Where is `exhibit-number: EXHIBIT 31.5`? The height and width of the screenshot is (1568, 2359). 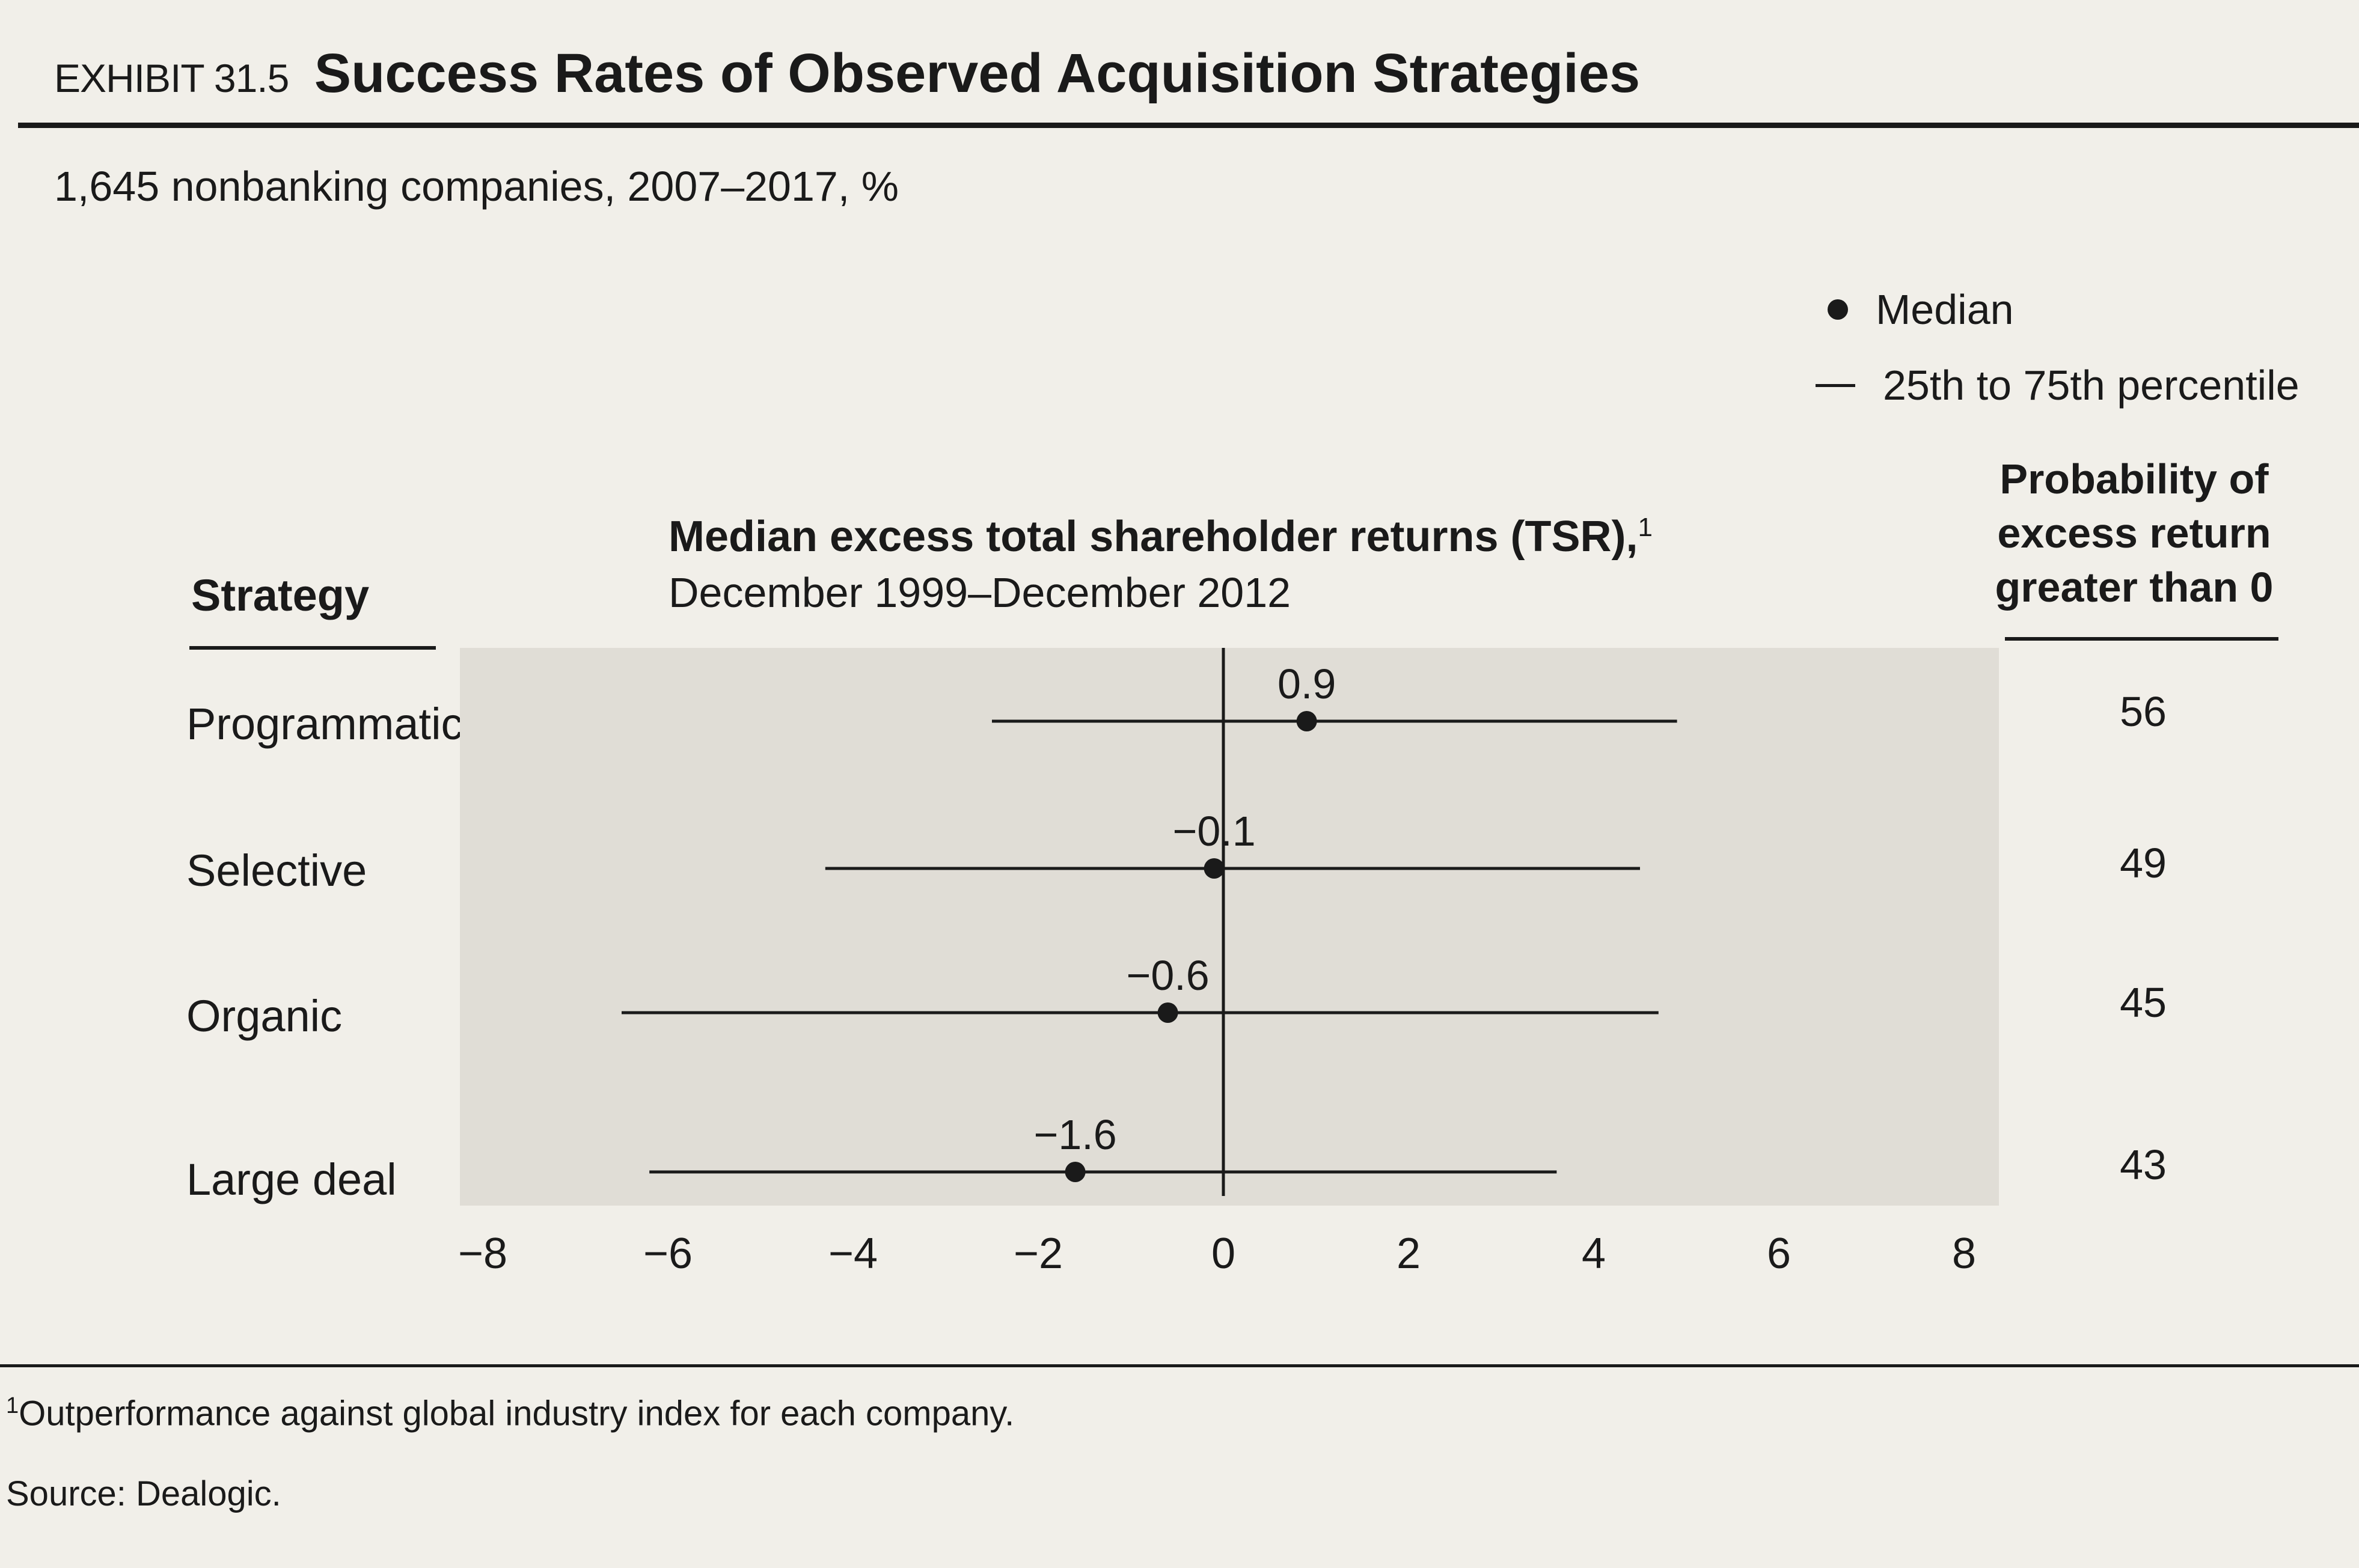
exhibit-number: EXHIBIT 31.5 is located at coordinates (171, 78).